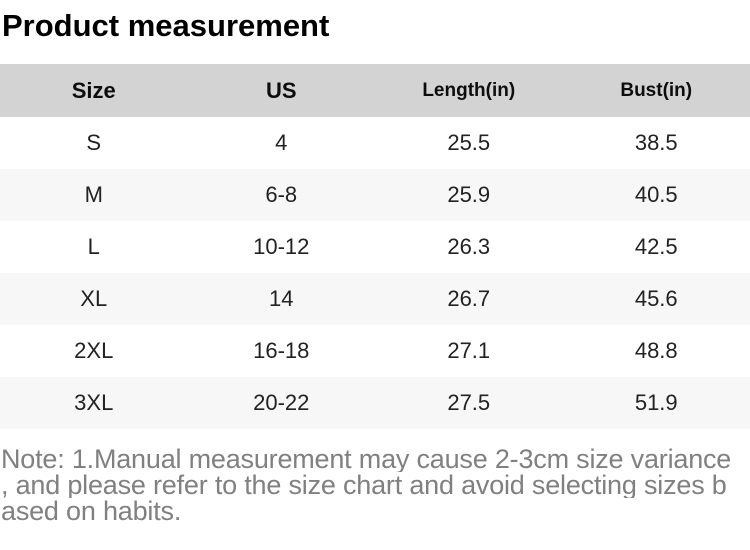  Describe the element at coordinates (469, 402) in the screenshot. I see `cell-length: 27.5` at that location.